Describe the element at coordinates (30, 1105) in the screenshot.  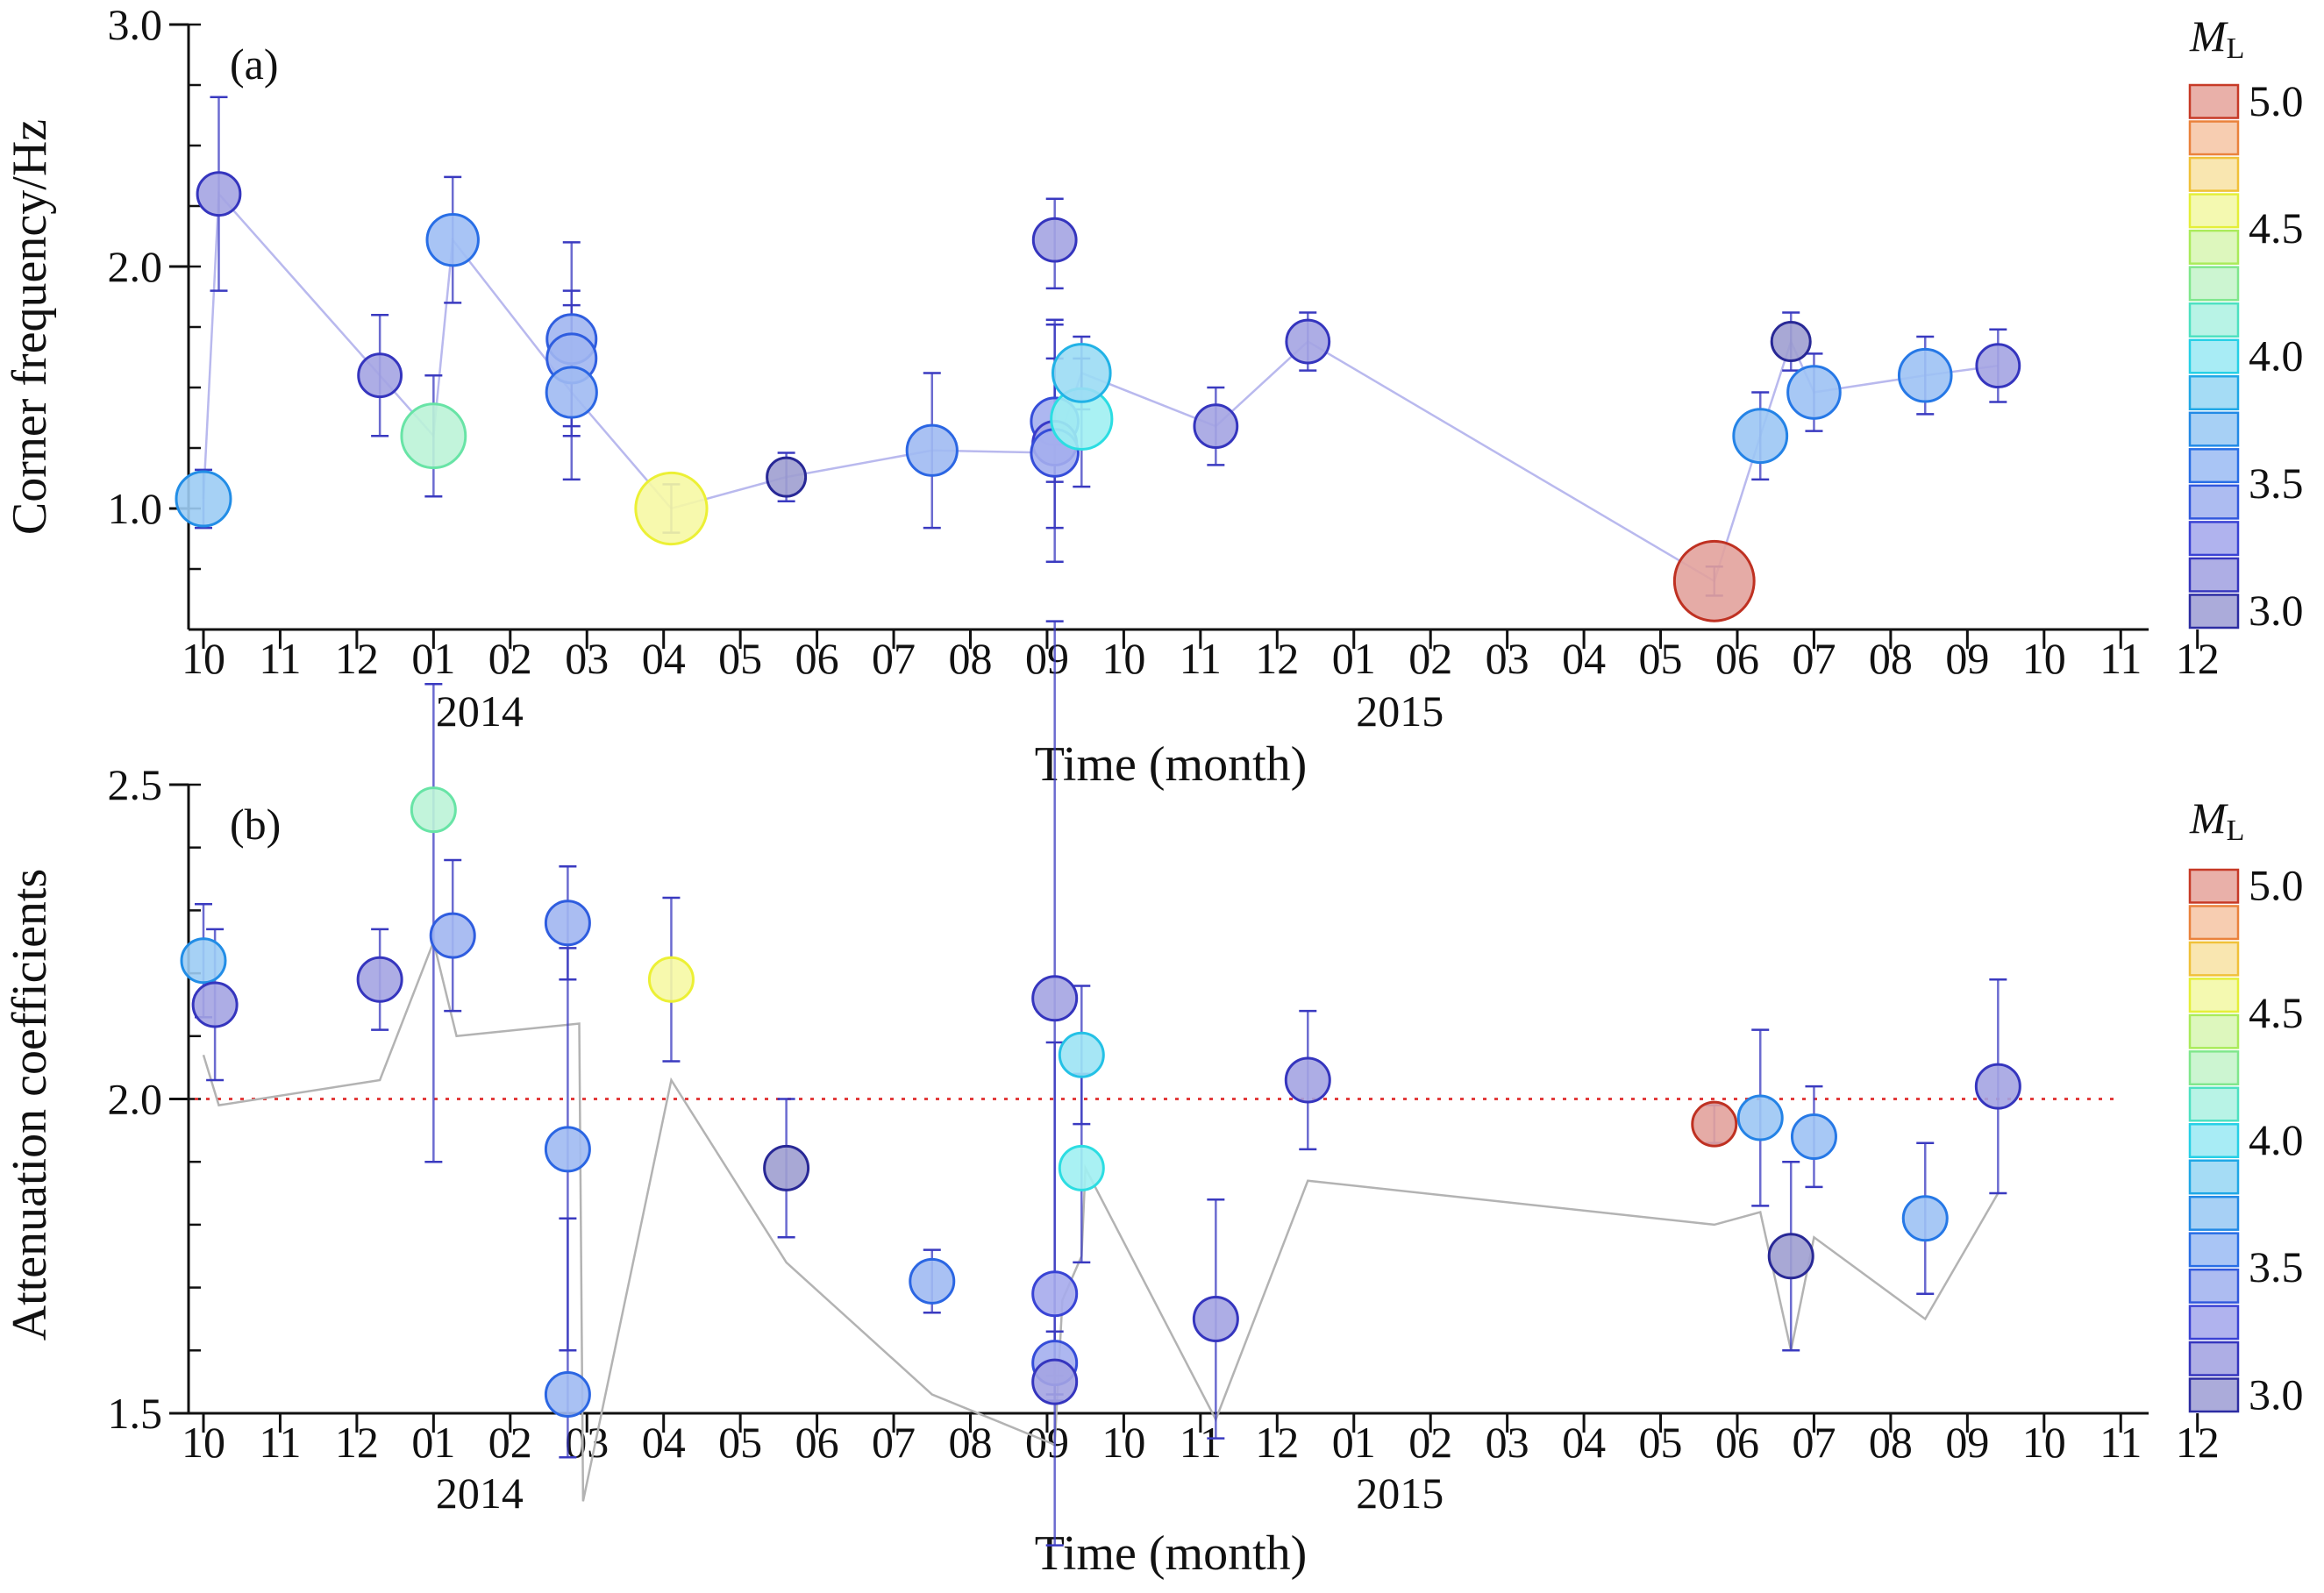
I see `y-axis-title: Attenuation coefficients` at that location.